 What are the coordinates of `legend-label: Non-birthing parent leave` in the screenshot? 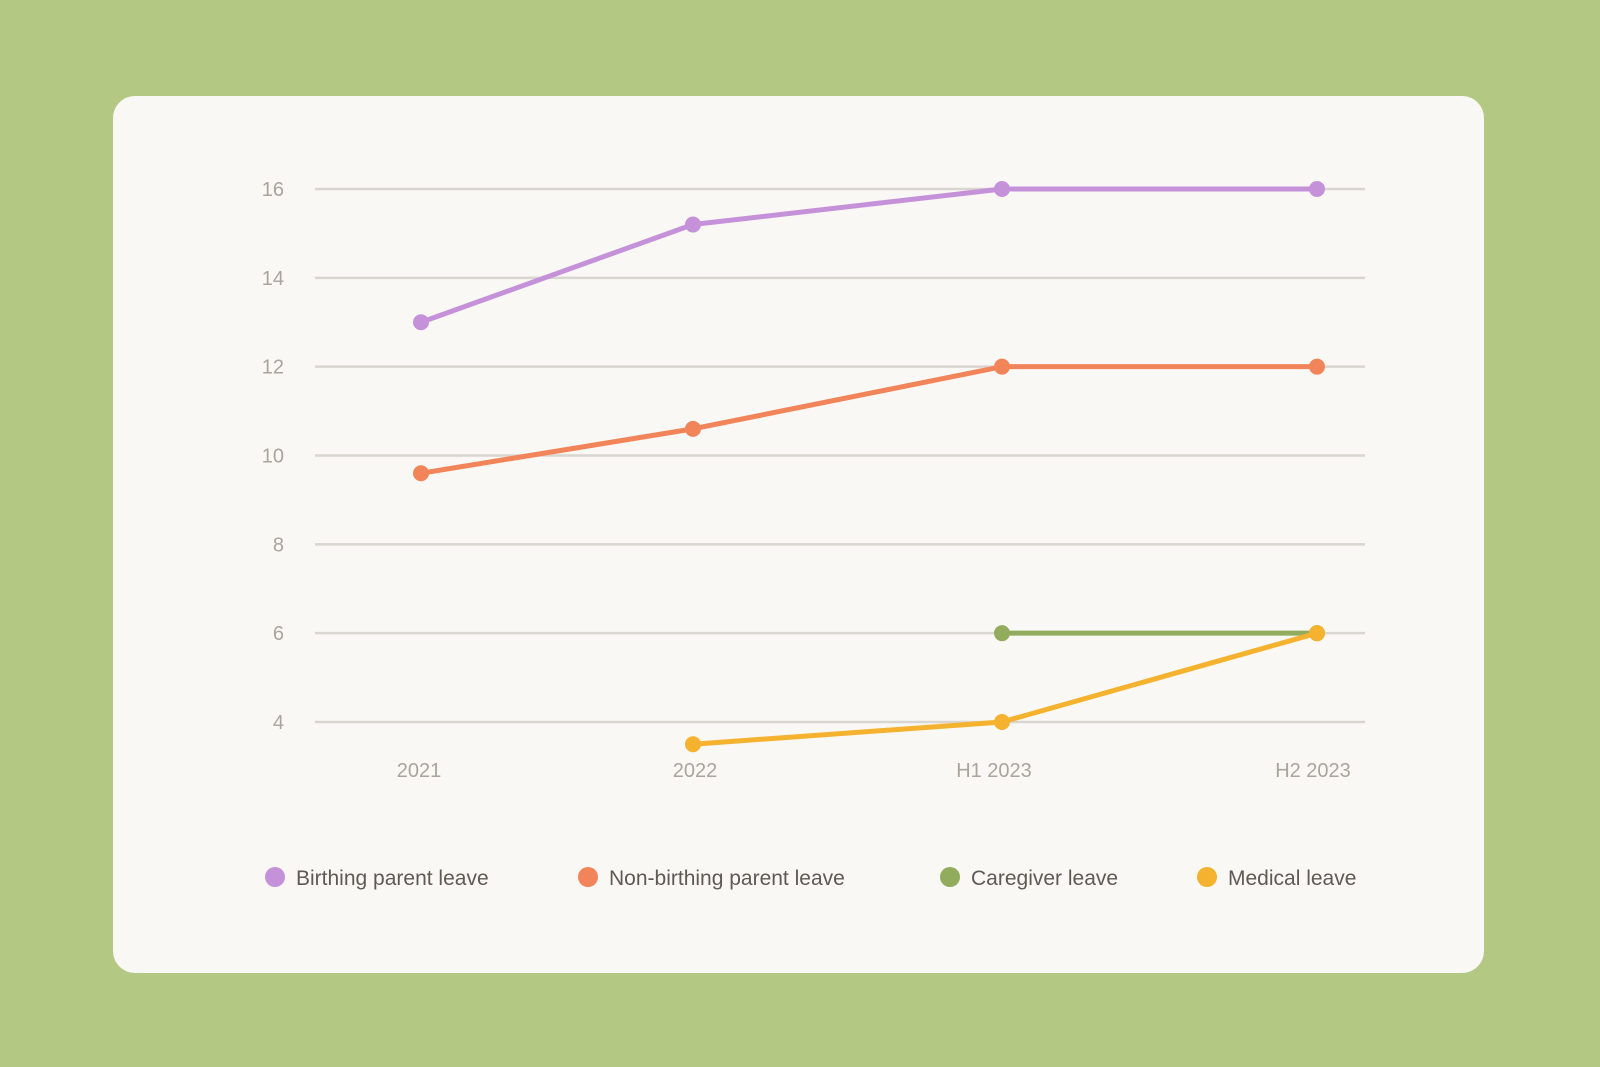 It's located at (727, 878).